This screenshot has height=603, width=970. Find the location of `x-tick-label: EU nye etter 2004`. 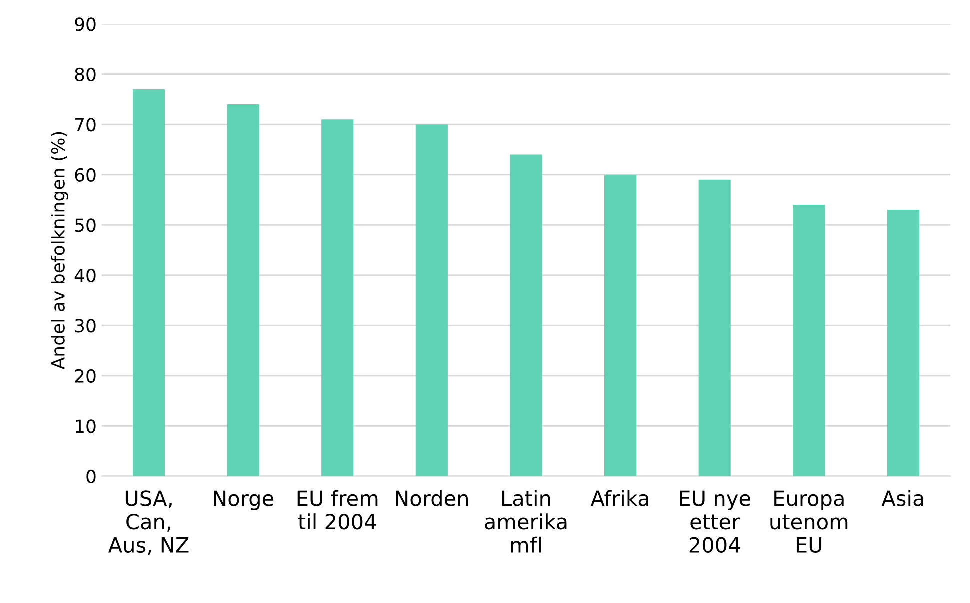

x-tick-label: EU nye etter 2004 is located at coordinates (715, 522).